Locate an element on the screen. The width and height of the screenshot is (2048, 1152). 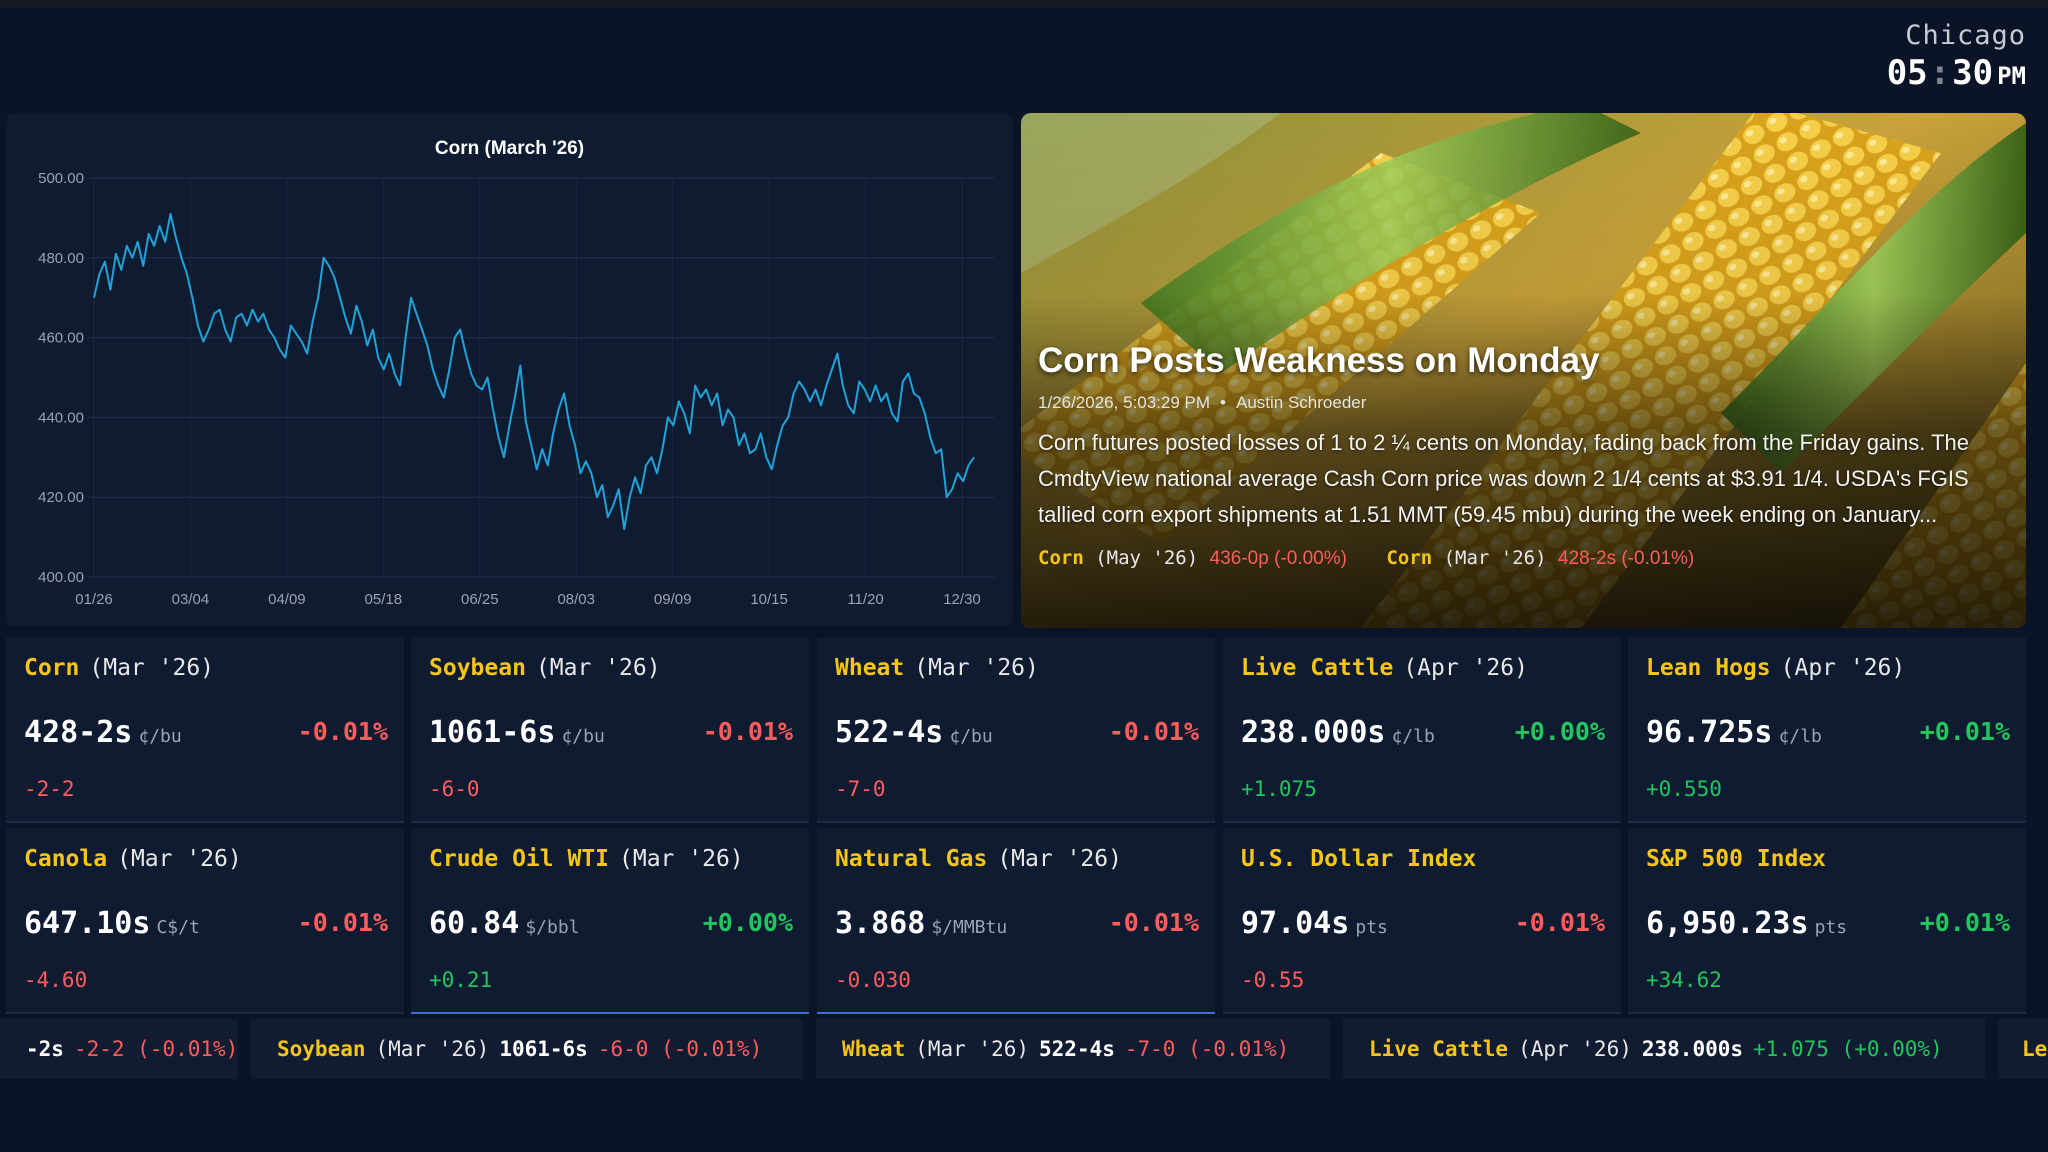
card-price: 96.725s is located at coordinates (1709, 732).